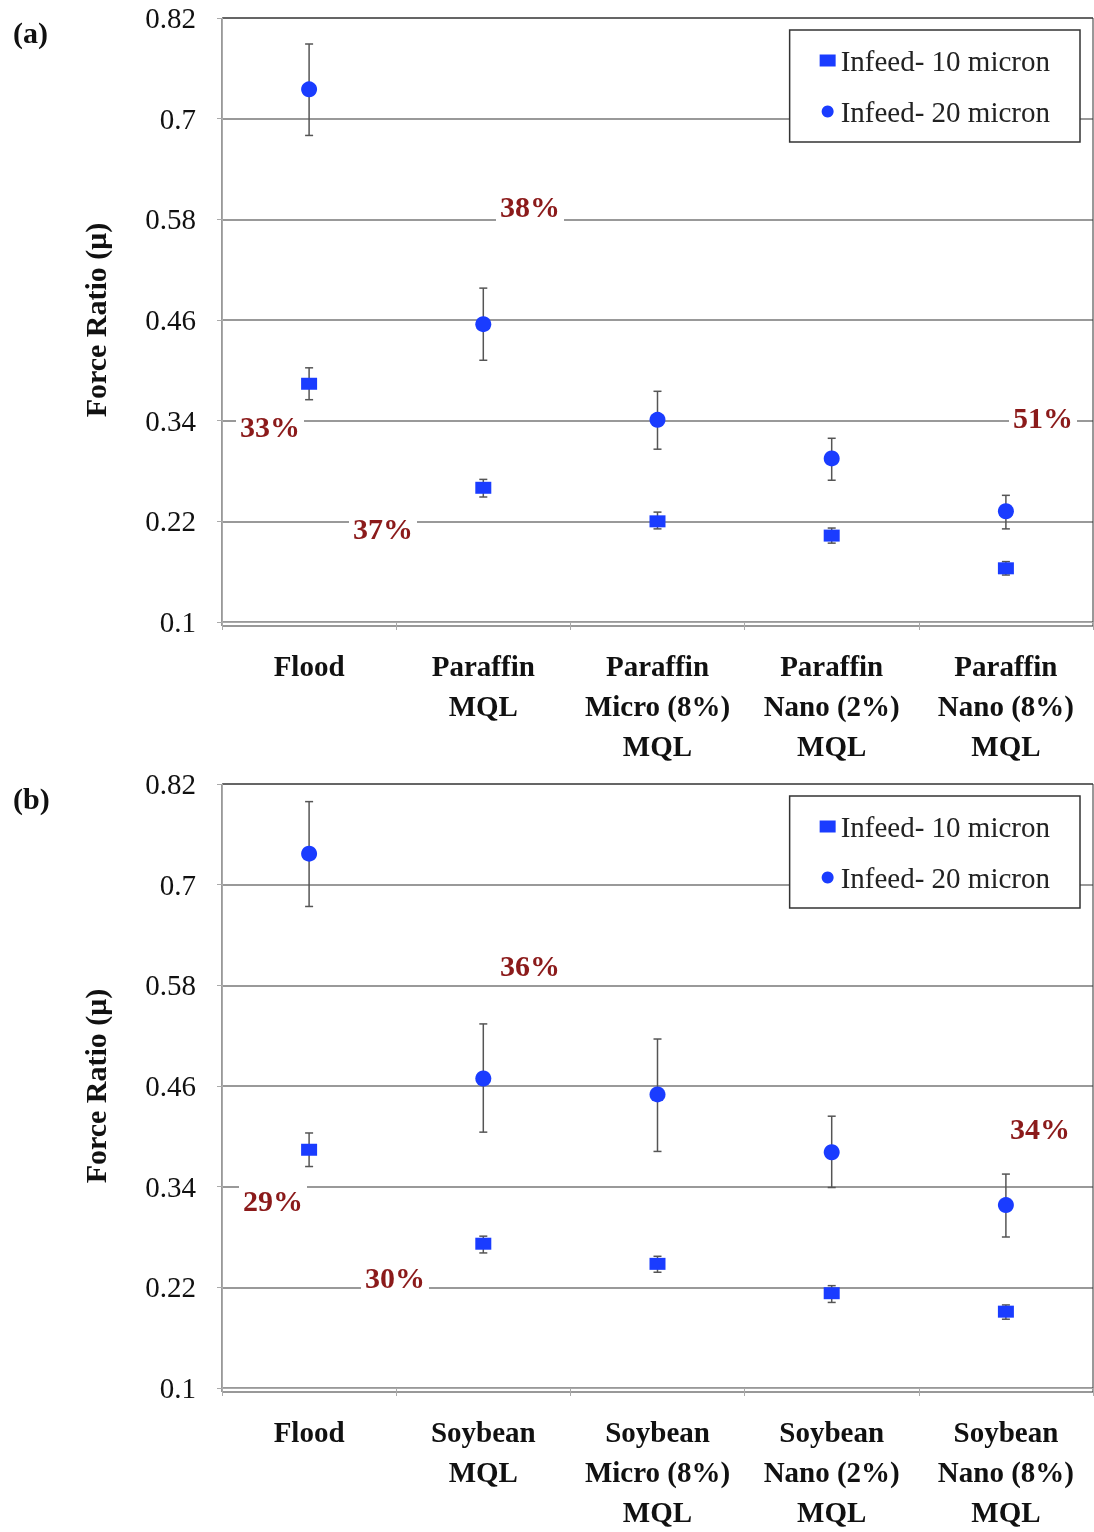 This screenshot has width=1094, height=1532. Describe the element at coordinates (1043, 417) in the screenshot. I see `annotation: 51%` at that location.